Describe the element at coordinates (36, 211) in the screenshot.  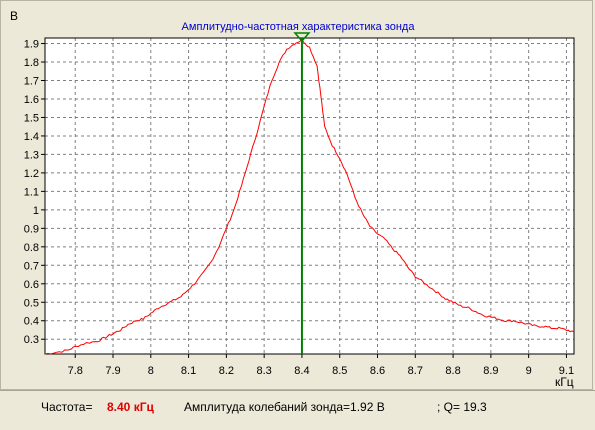
I see `y-tick-label: 1` at that location.